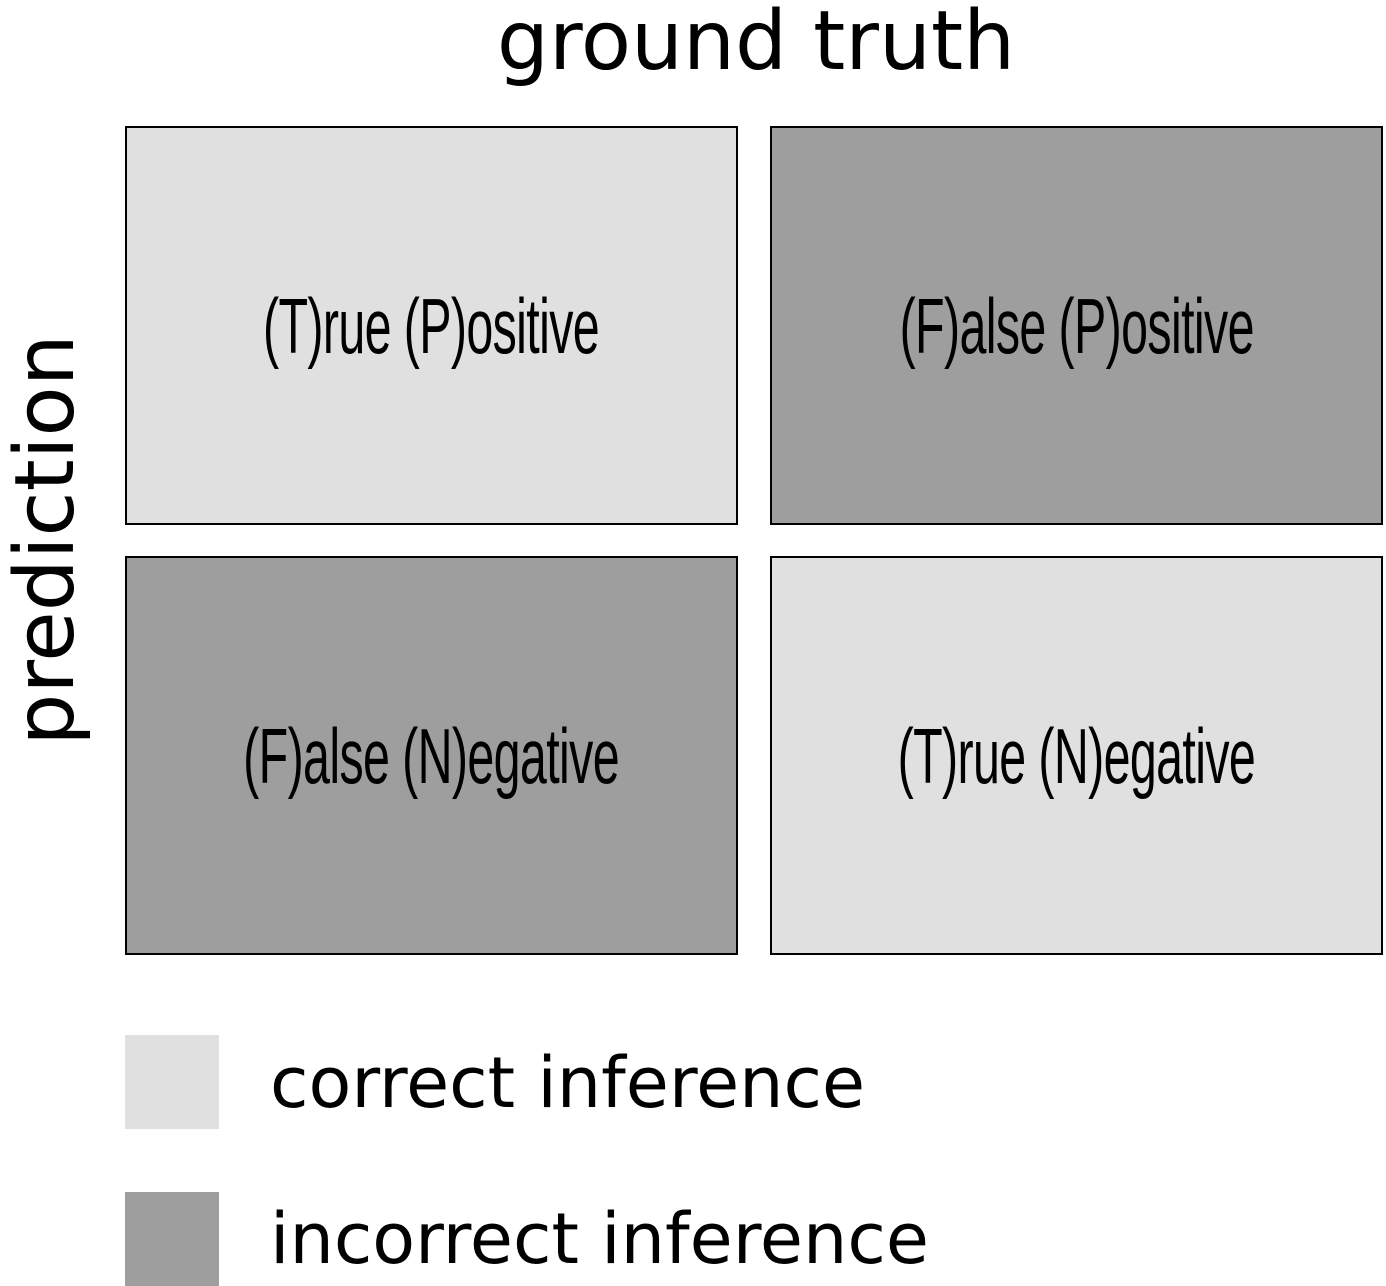 Image resolution: width=1386 pixels, height=1286 pixels. Describe the element at coordinates (46, 540) in the screenshot. I see `row-title: prediction` at that location.